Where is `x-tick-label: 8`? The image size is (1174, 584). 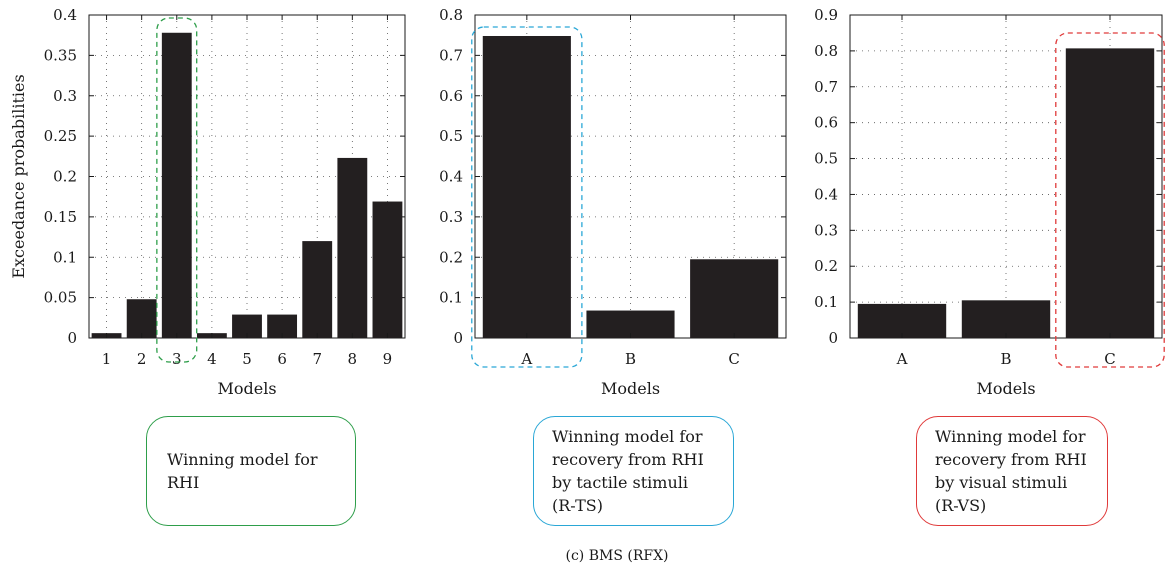
x-tick-label: 8 is located at coordinates (353, 359).